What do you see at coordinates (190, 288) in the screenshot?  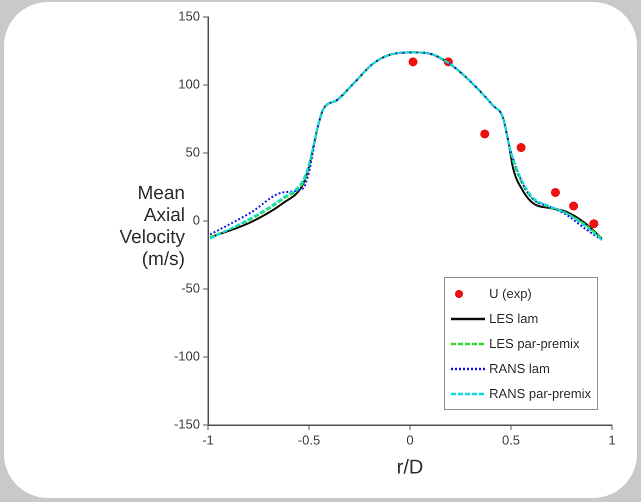 I see `y-tick-label: -50` at bounding box center [190, 288].